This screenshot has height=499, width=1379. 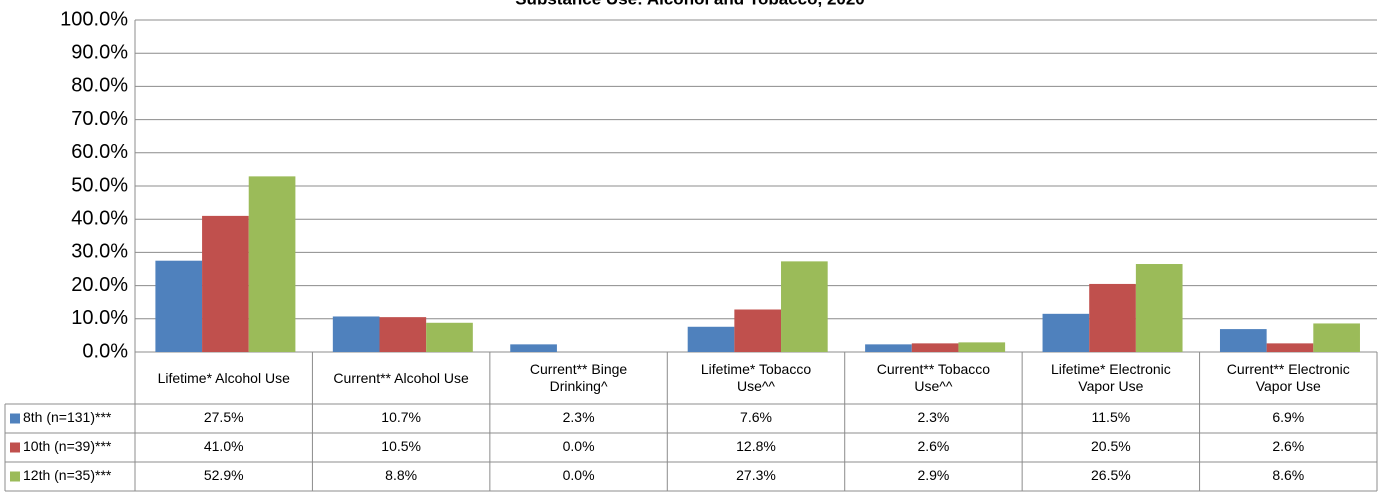 What do you see at coordinates (224, 417) in the screenshot?
I see `value-label: 27.5%` at bounding box center [224, 417].